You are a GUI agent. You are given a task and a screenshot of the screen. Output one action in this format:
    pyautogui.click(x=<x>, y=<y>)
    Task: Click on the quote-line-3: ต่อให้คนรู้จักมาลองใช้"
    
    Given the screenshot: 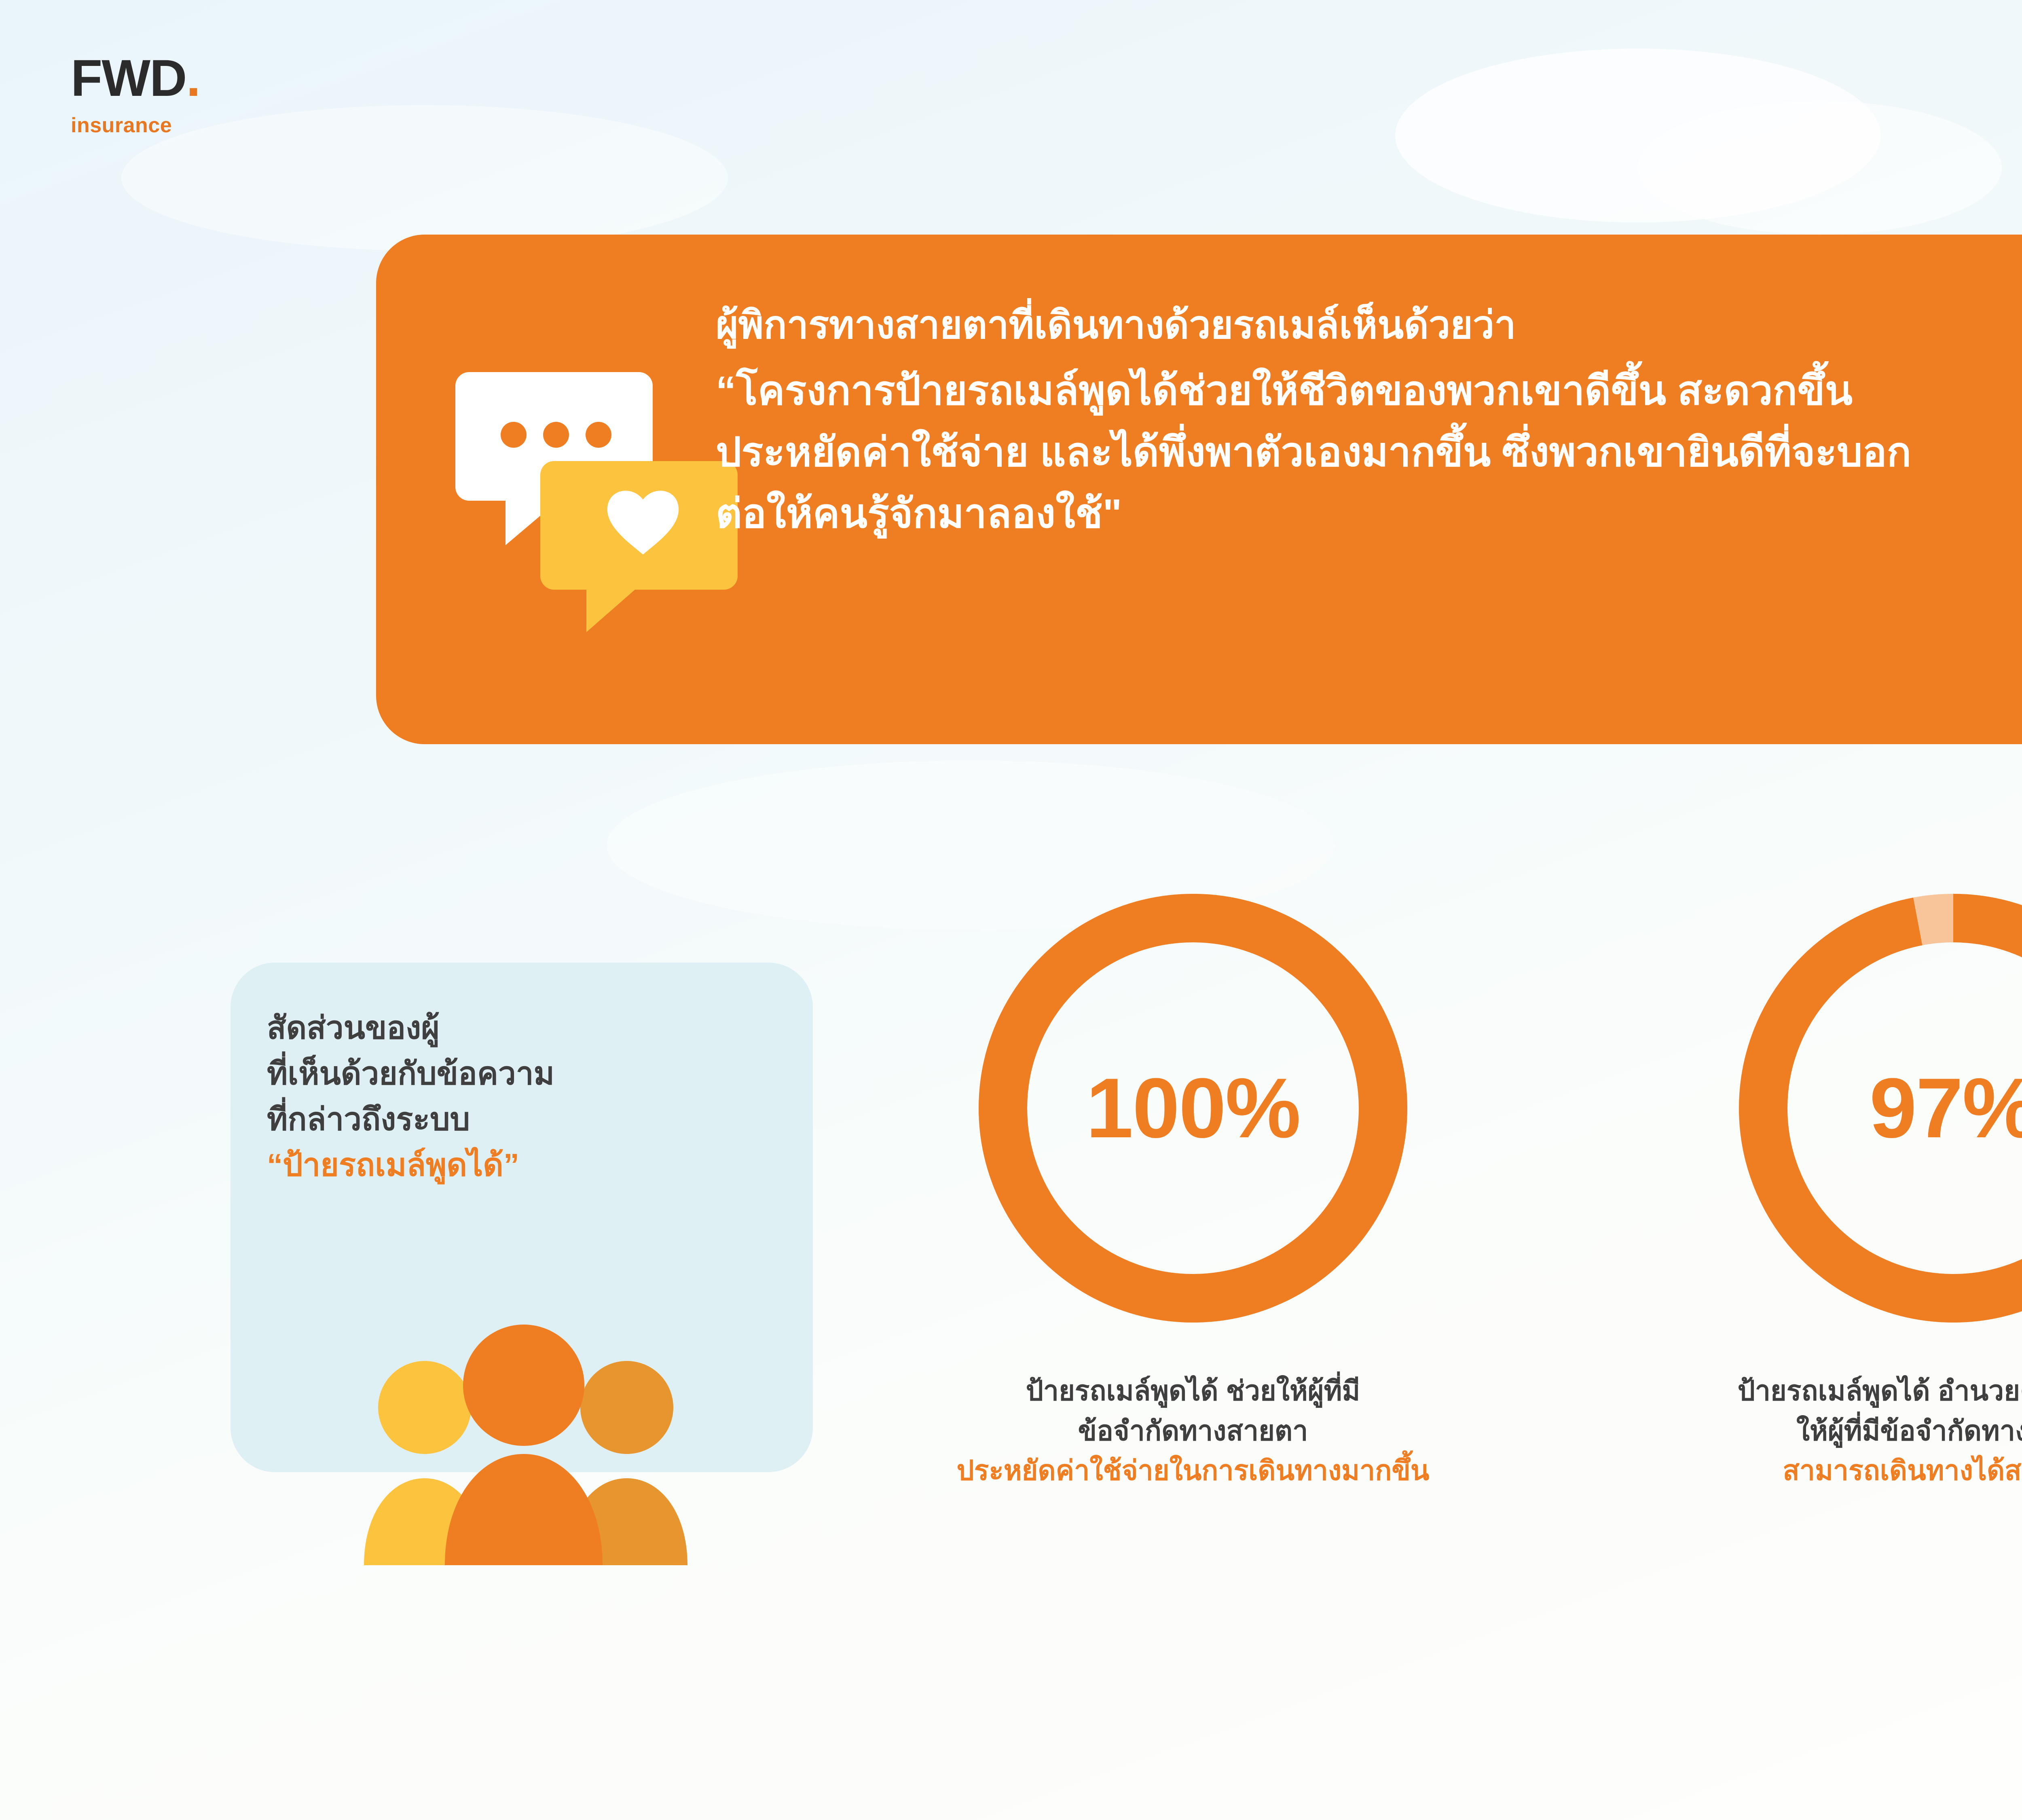 What is the action you would take?
    pyautogui.click(x=919, y=514)
    